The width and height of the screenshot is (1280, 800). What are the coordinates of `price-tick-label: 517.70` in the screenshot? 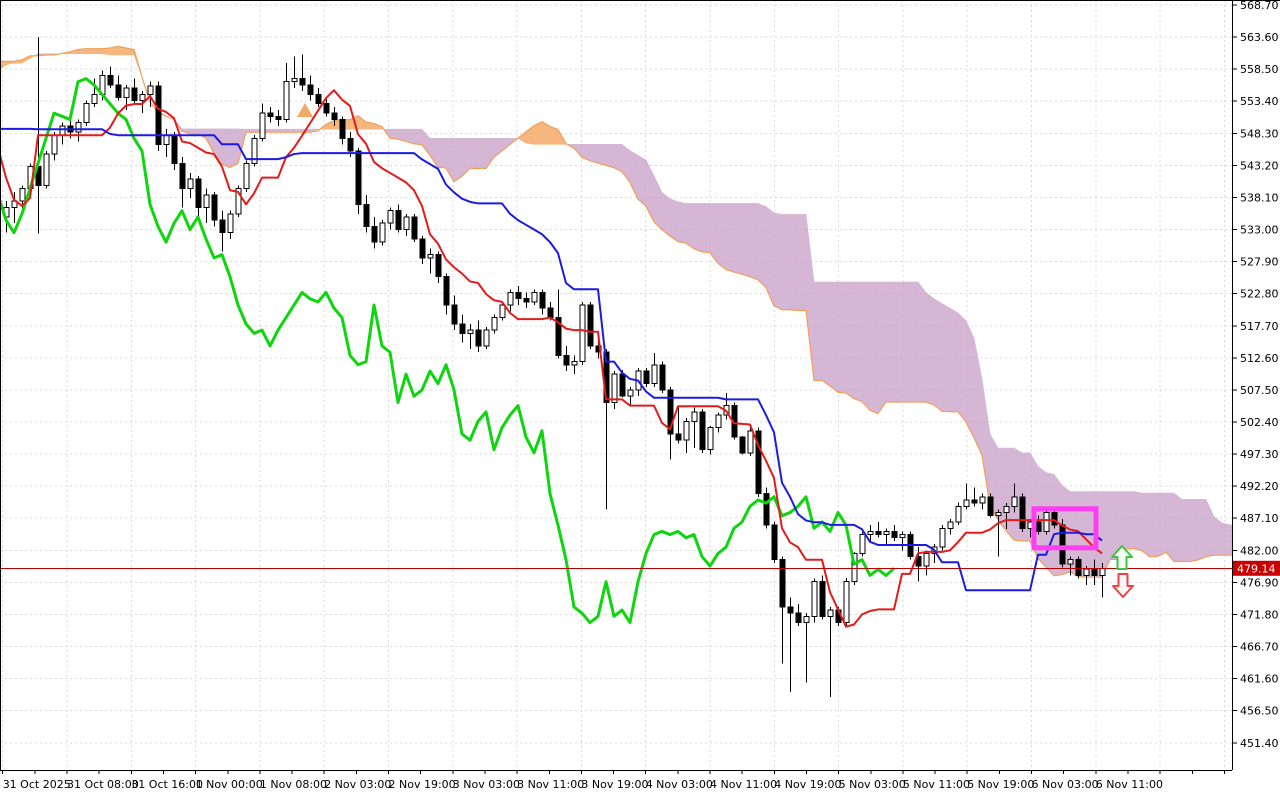 It's located at (1259, 326).